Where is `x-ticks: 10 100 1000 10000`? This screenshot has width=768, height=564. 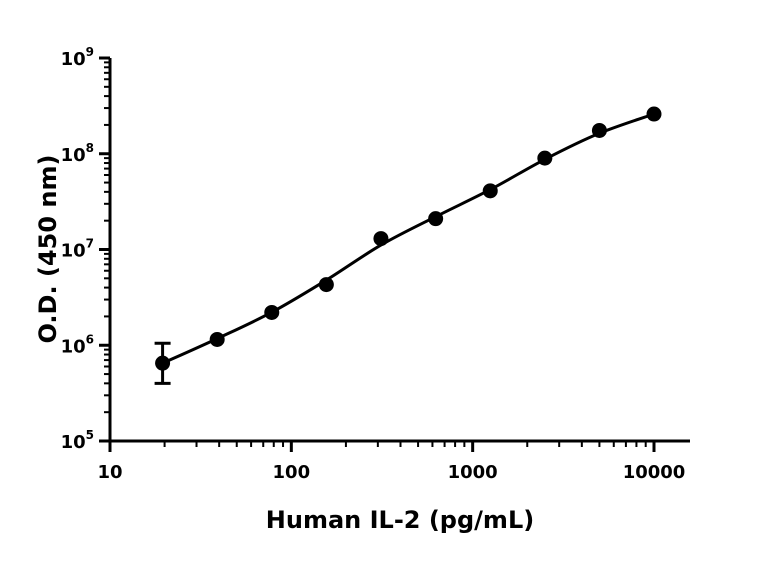 x-ticks: 10 100 1000 10000 is located at coordinates (391, 462).